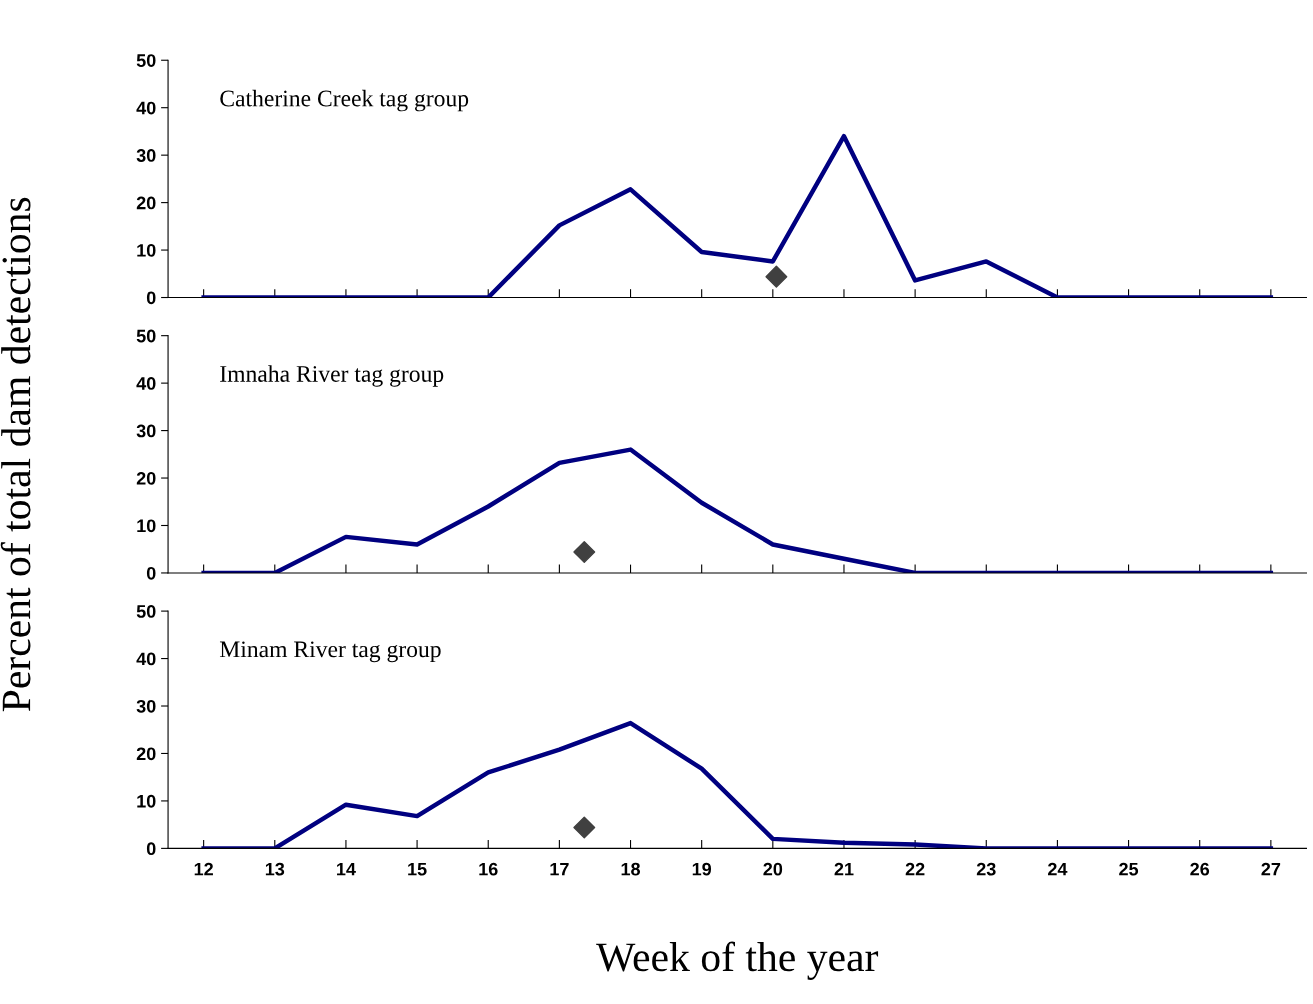 Image resolution: width=1313 pixels, height=1004 pixels. I want to click on x-tick-label: 14, so click(346, 869).